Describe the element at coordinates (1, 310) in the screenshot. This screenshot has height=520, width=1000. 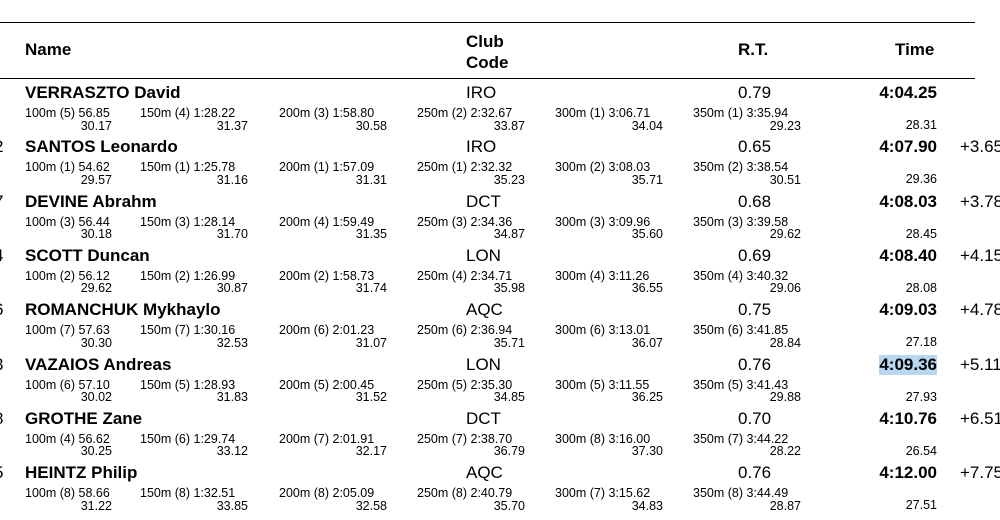
I see `rank: 6` at that location.